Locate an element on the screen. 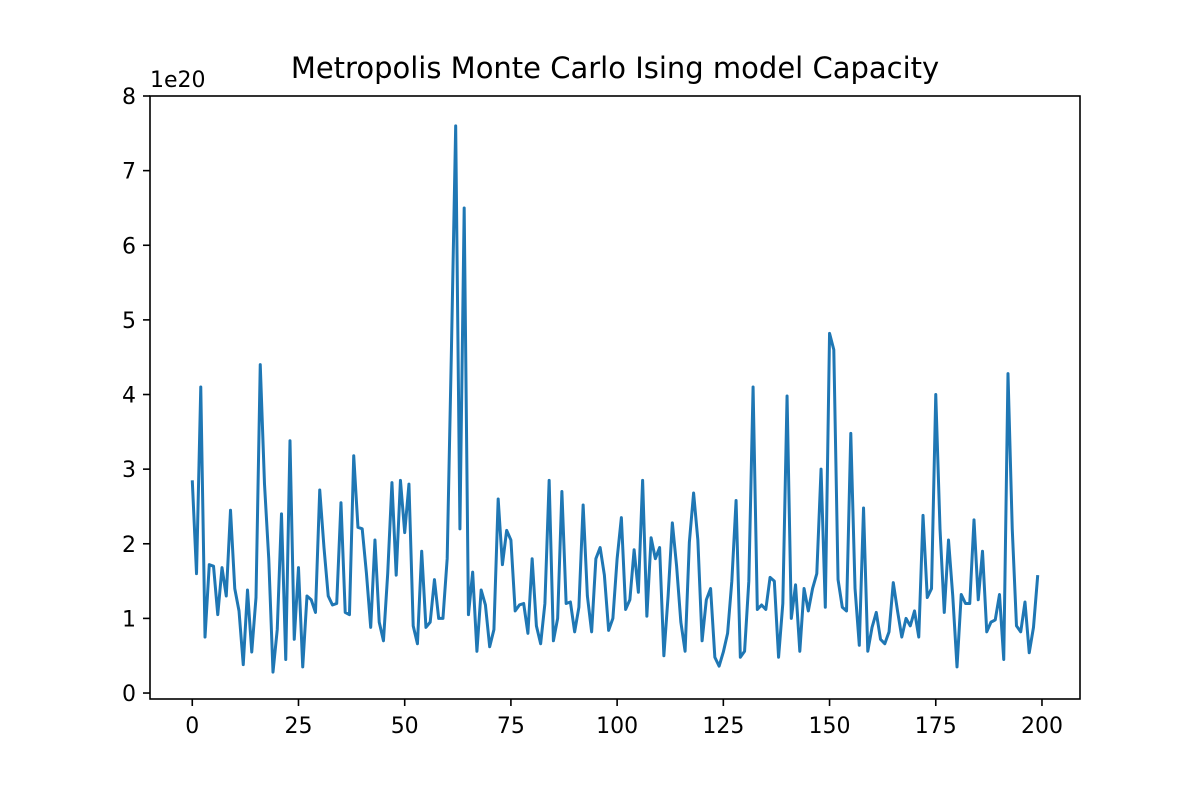 The image size is (1200, 800). x-tick-label: 175 is located at coordinates (936, 726).